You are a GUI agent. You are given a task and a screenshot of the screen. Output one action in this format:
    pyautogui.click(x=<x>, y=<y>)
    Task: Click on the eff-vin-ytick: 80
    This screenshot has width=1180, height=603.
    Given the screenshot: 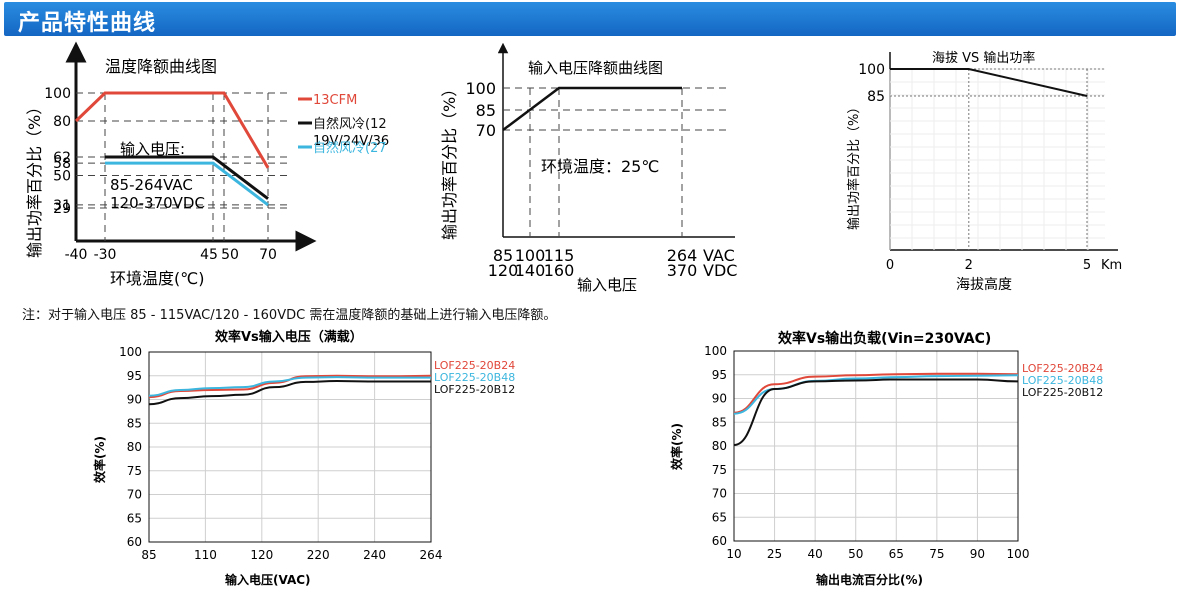 What is the action you would take?
    pyautogui.click(x=134, y=447)
    